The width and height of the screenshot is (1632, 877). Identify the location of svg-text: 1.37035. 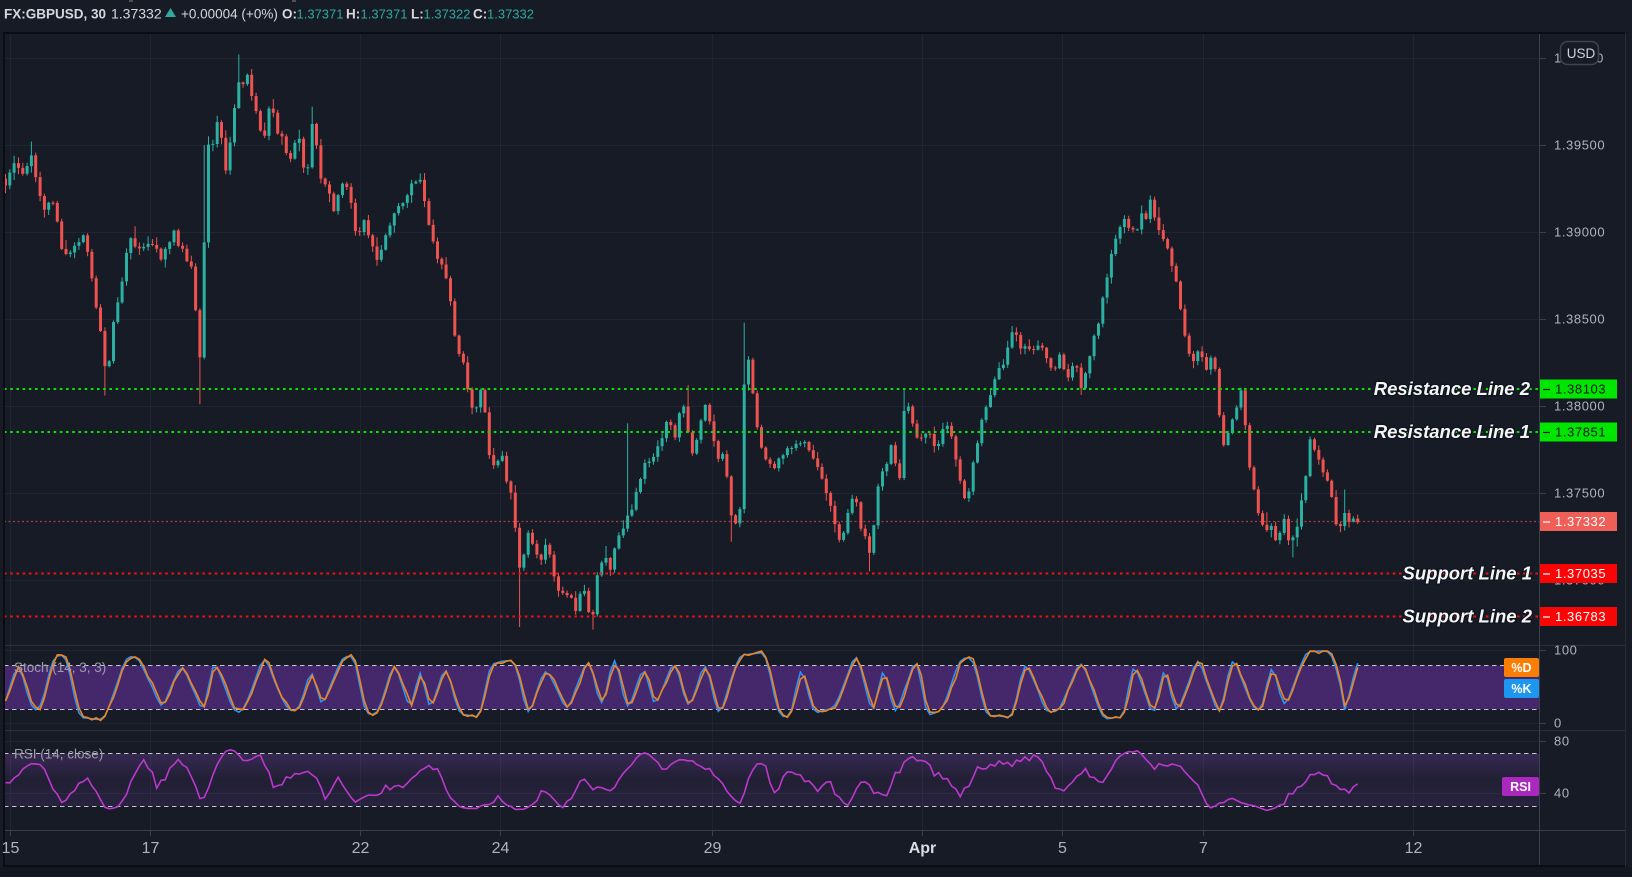
(1580, 573).